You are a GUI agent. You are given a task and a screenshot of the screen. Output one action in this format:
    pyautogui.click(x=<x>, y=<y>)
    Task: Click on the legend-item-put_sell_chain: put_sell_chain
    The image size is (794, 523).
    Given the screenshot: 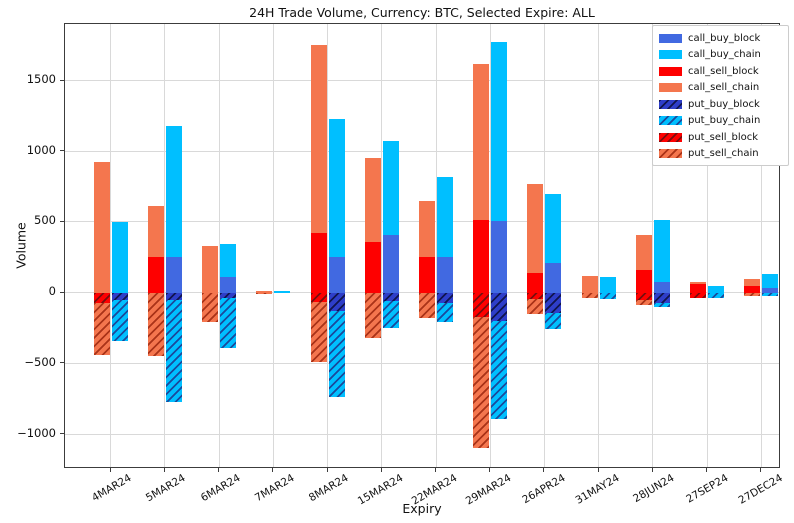 What is the action you would take?
    pyautogui.click(x=723, y=154)
    